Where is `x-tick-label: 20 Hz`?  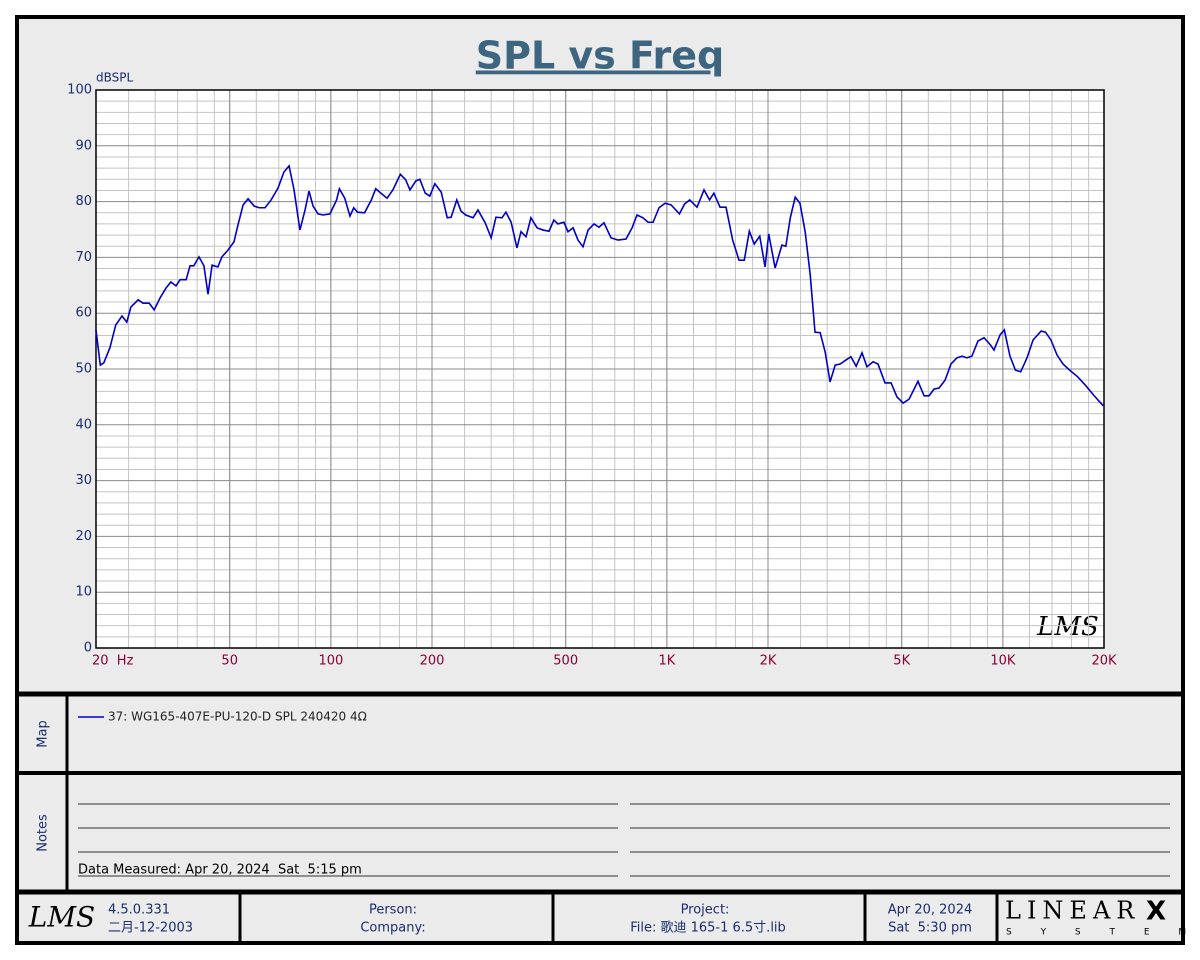 x-tick-label: 20 Hz is located at coordinates (113, 661).